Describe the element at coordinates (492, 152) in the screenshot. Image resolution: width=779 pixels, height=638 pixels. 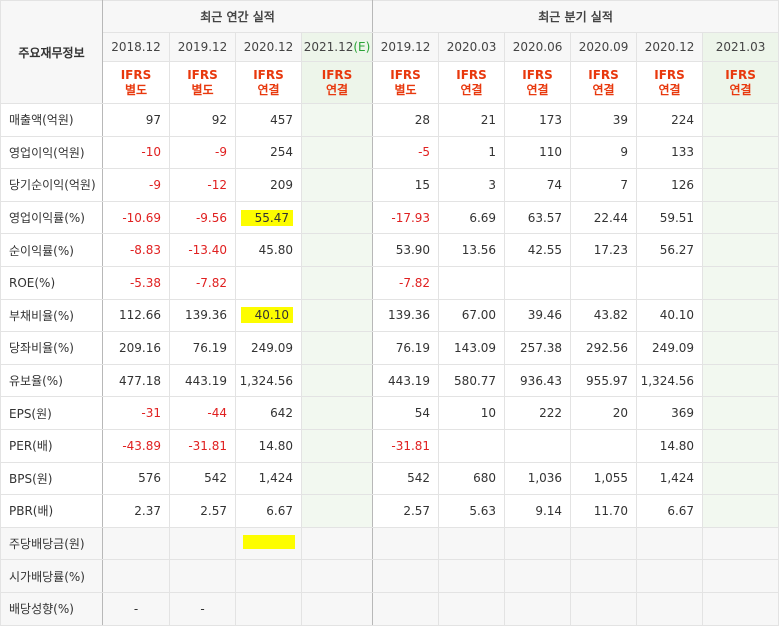
I see `cell-value: 1` at that location.